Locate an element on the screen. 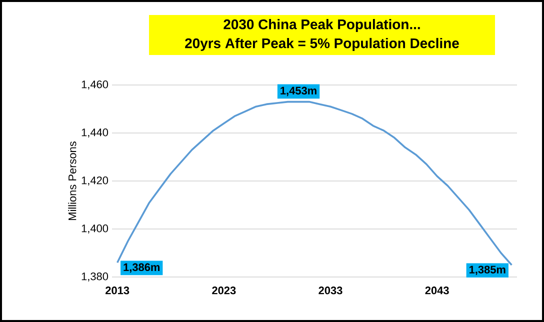 Image resolution: width=544 pixels, height=322 pixels. x-tick-label: 2033 is located at coordinates (330, 290).